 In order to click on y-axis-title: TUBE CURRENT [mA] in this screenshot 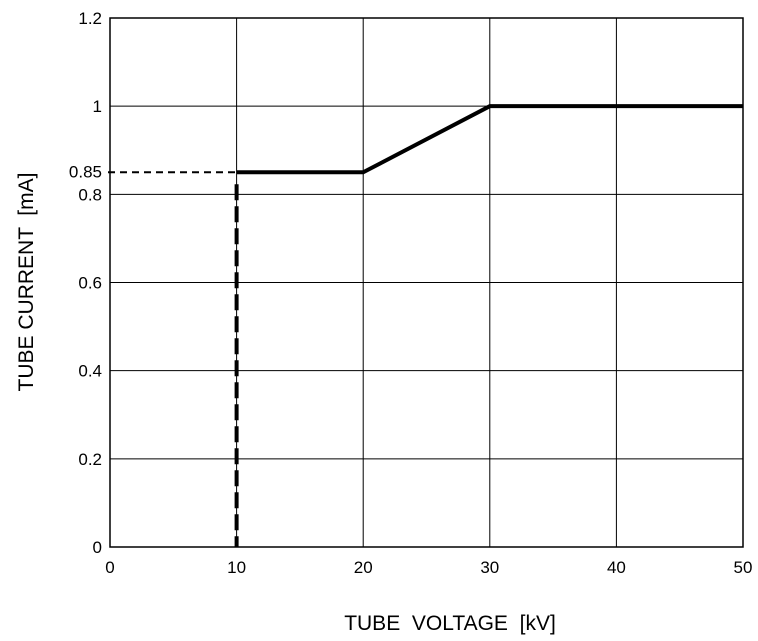, I will do `click(26, 282)`.